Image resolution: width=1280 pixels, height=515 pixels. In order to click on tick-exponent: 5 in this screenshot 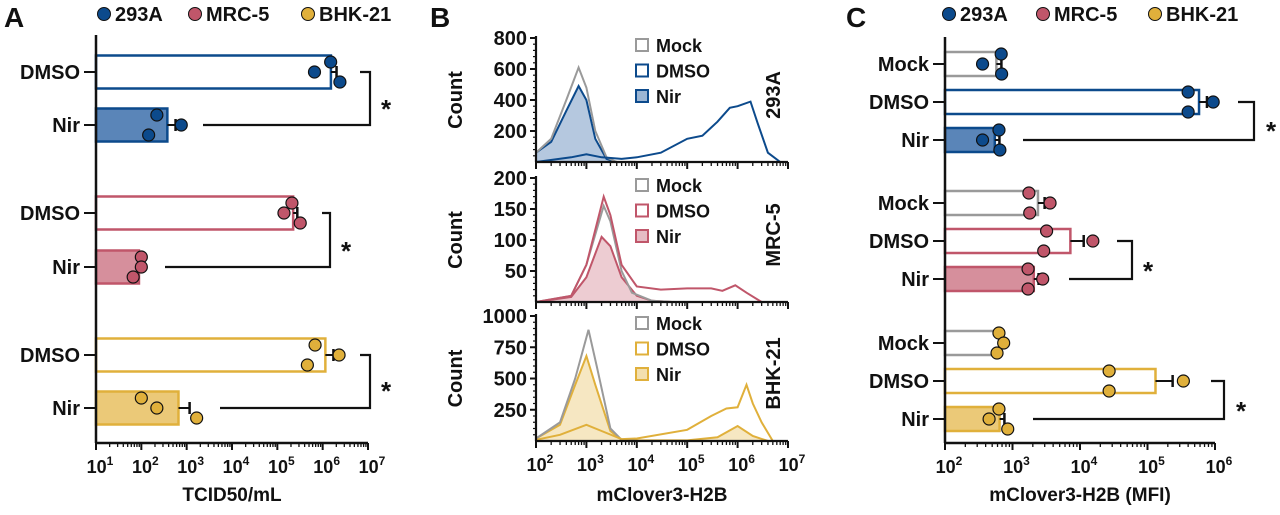, I will do `click(1161, 461)`.